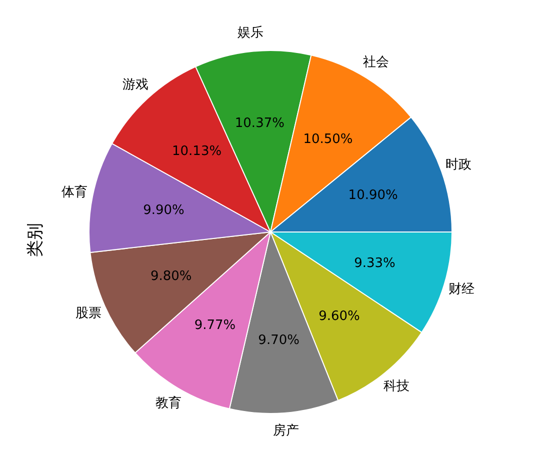  Describe the element at coordinates (459, 164) in the screenshot. I see `slice-label: 时政` at that location.